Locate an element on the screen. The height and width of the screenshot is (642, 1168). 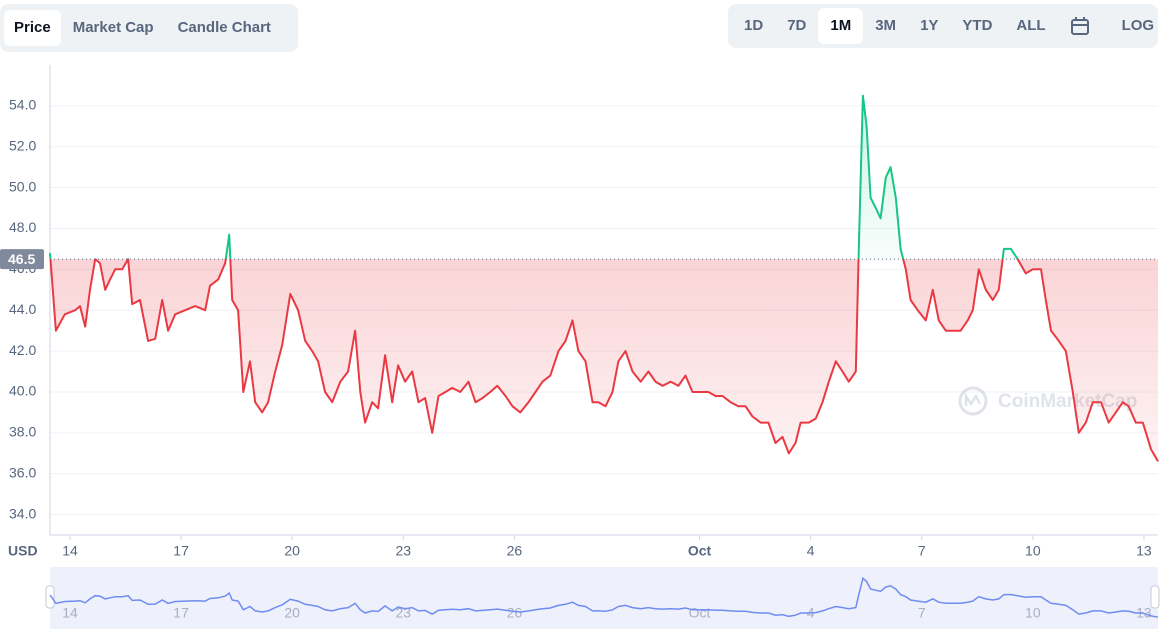
y-tick-label: 50.0 is located at coordinates (22, 186).